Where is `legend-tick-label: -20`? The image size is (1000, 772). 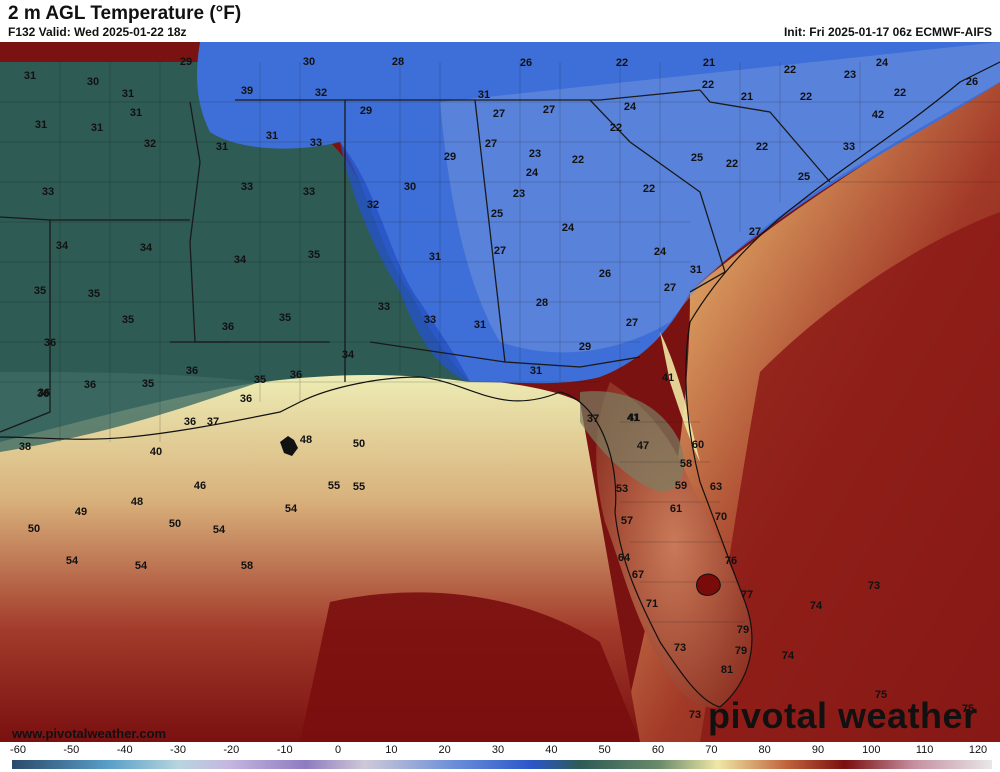 legend-tick-label: -20 is located at coordinates (231, 750).